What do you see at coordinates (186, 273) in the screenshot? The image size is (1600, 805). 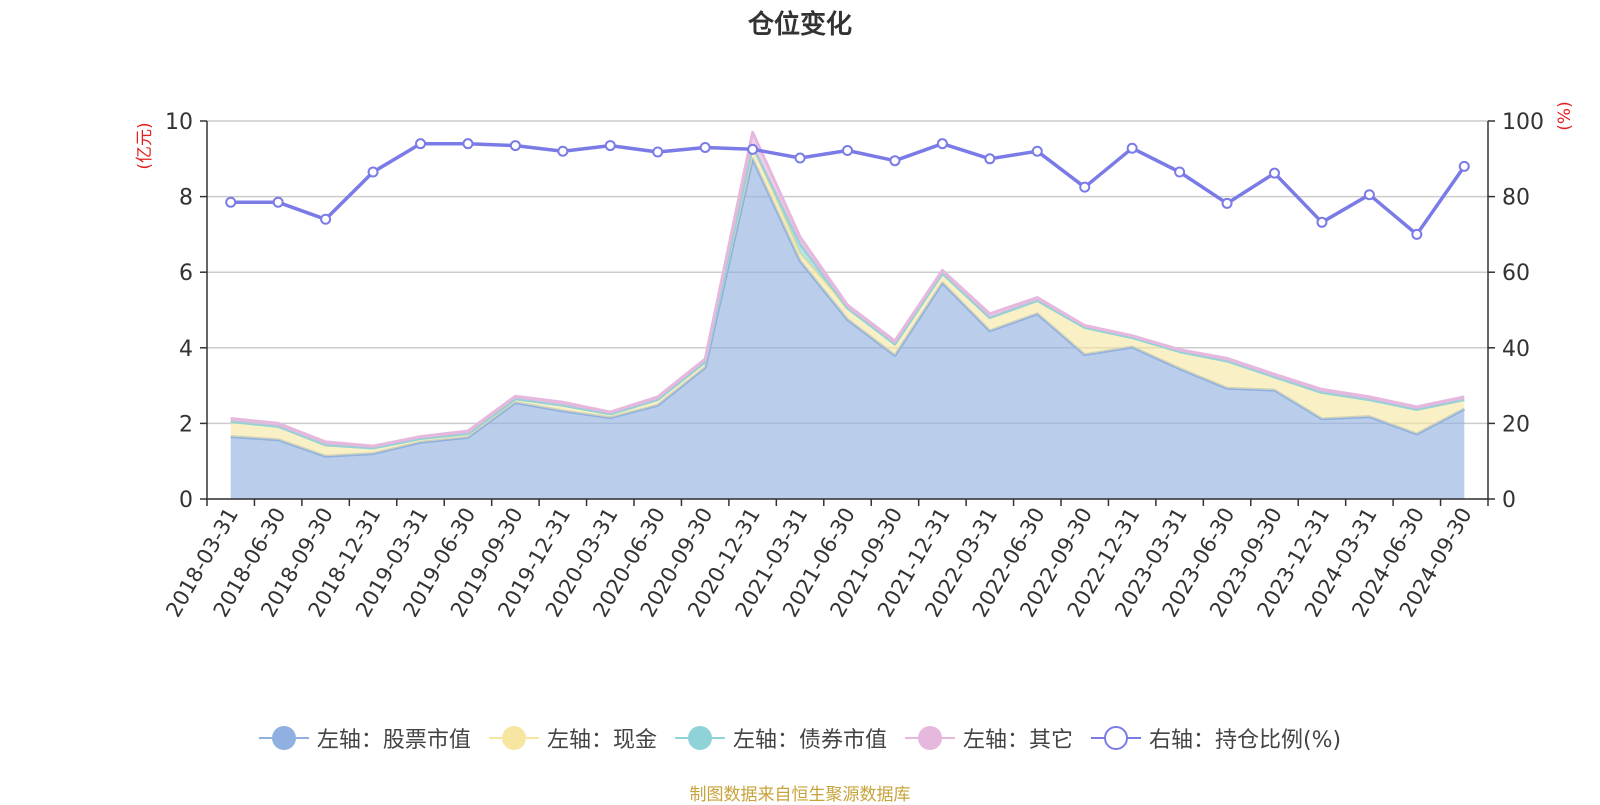 I see `left-tick-label: 6` at bounding box center [186, 273].